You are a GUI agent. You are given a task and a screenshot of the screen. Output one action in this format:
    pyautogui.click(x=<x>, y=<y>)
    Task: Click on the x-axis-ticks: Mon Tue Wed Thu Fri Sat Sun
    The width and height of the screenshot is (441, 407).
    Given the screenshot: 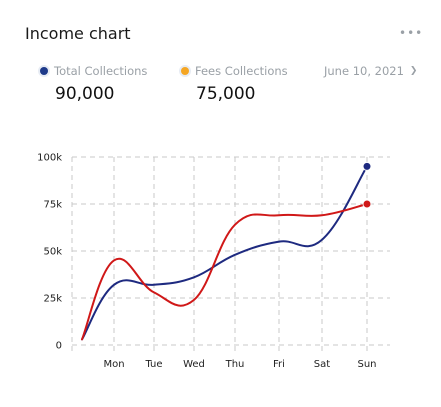 What is the action you would take?
    pyautogui.click(x=239, y=364)
    